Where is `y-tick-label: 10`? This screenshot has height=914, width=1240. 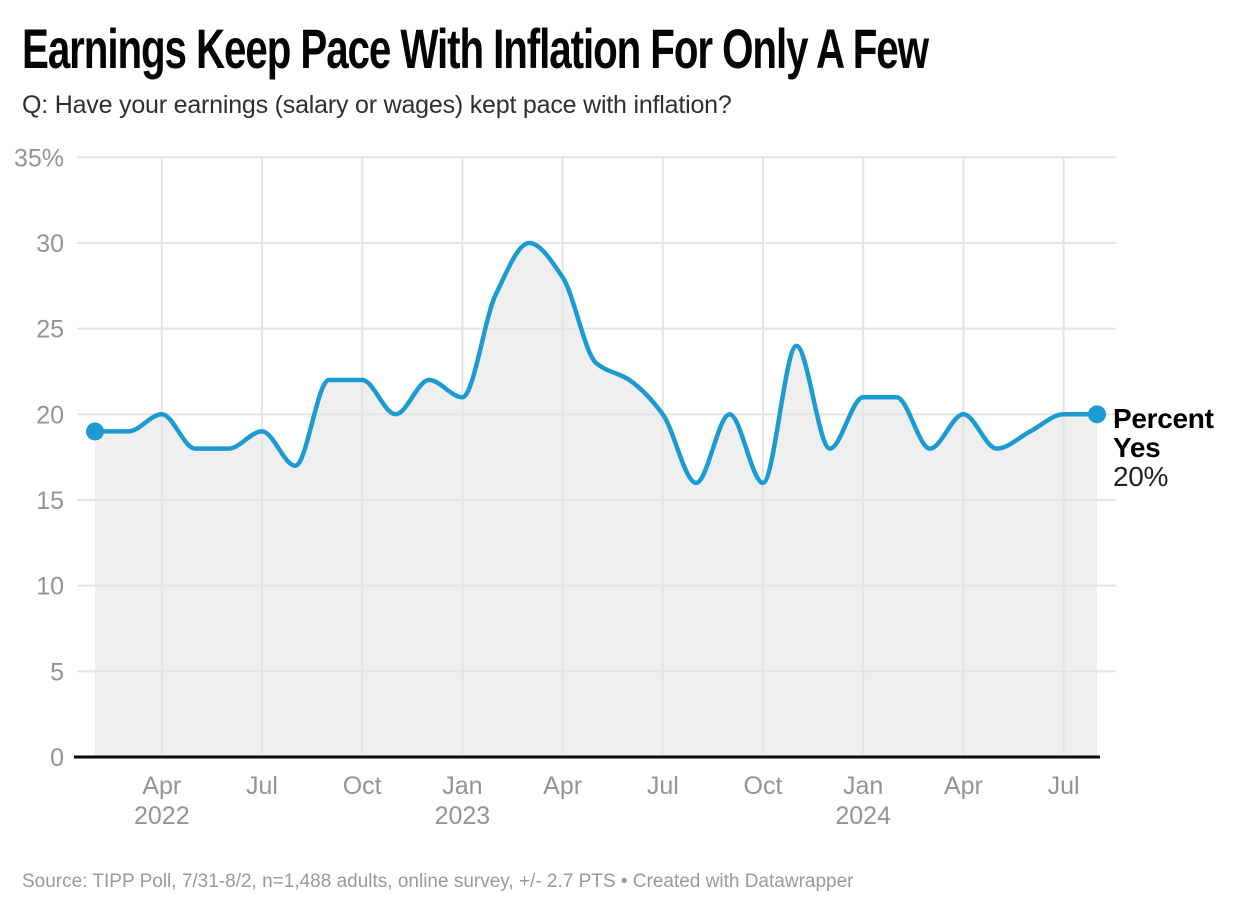 y-tick-label: 10 is located at coordinates (50, 587).